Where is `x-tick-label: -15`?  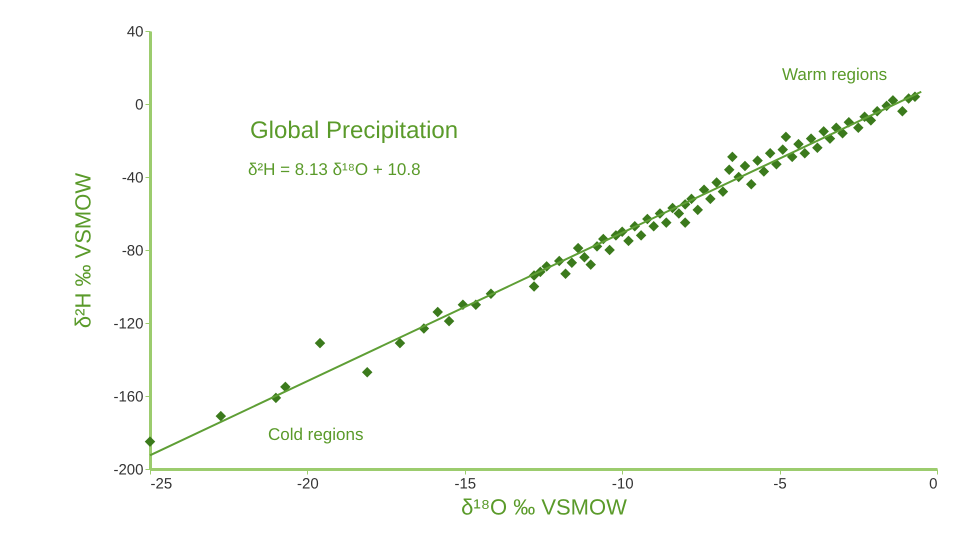 x-tick-label: -15 is located at coordinates (465, 484).